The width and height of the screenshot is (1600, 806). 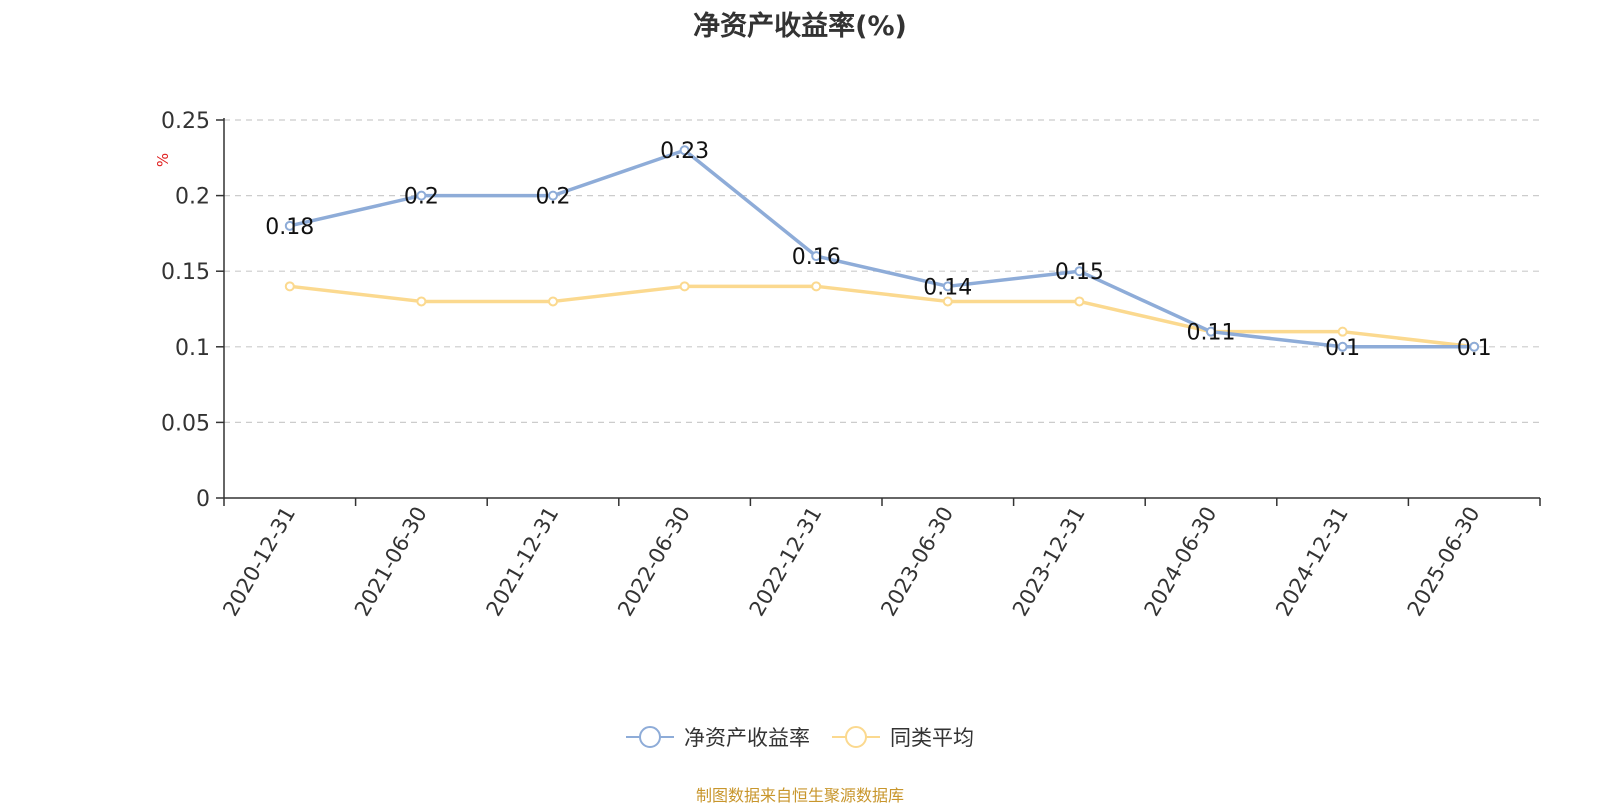 I want to click on x-tick-label: 2025-06-30, so click(x=1444, y=562).